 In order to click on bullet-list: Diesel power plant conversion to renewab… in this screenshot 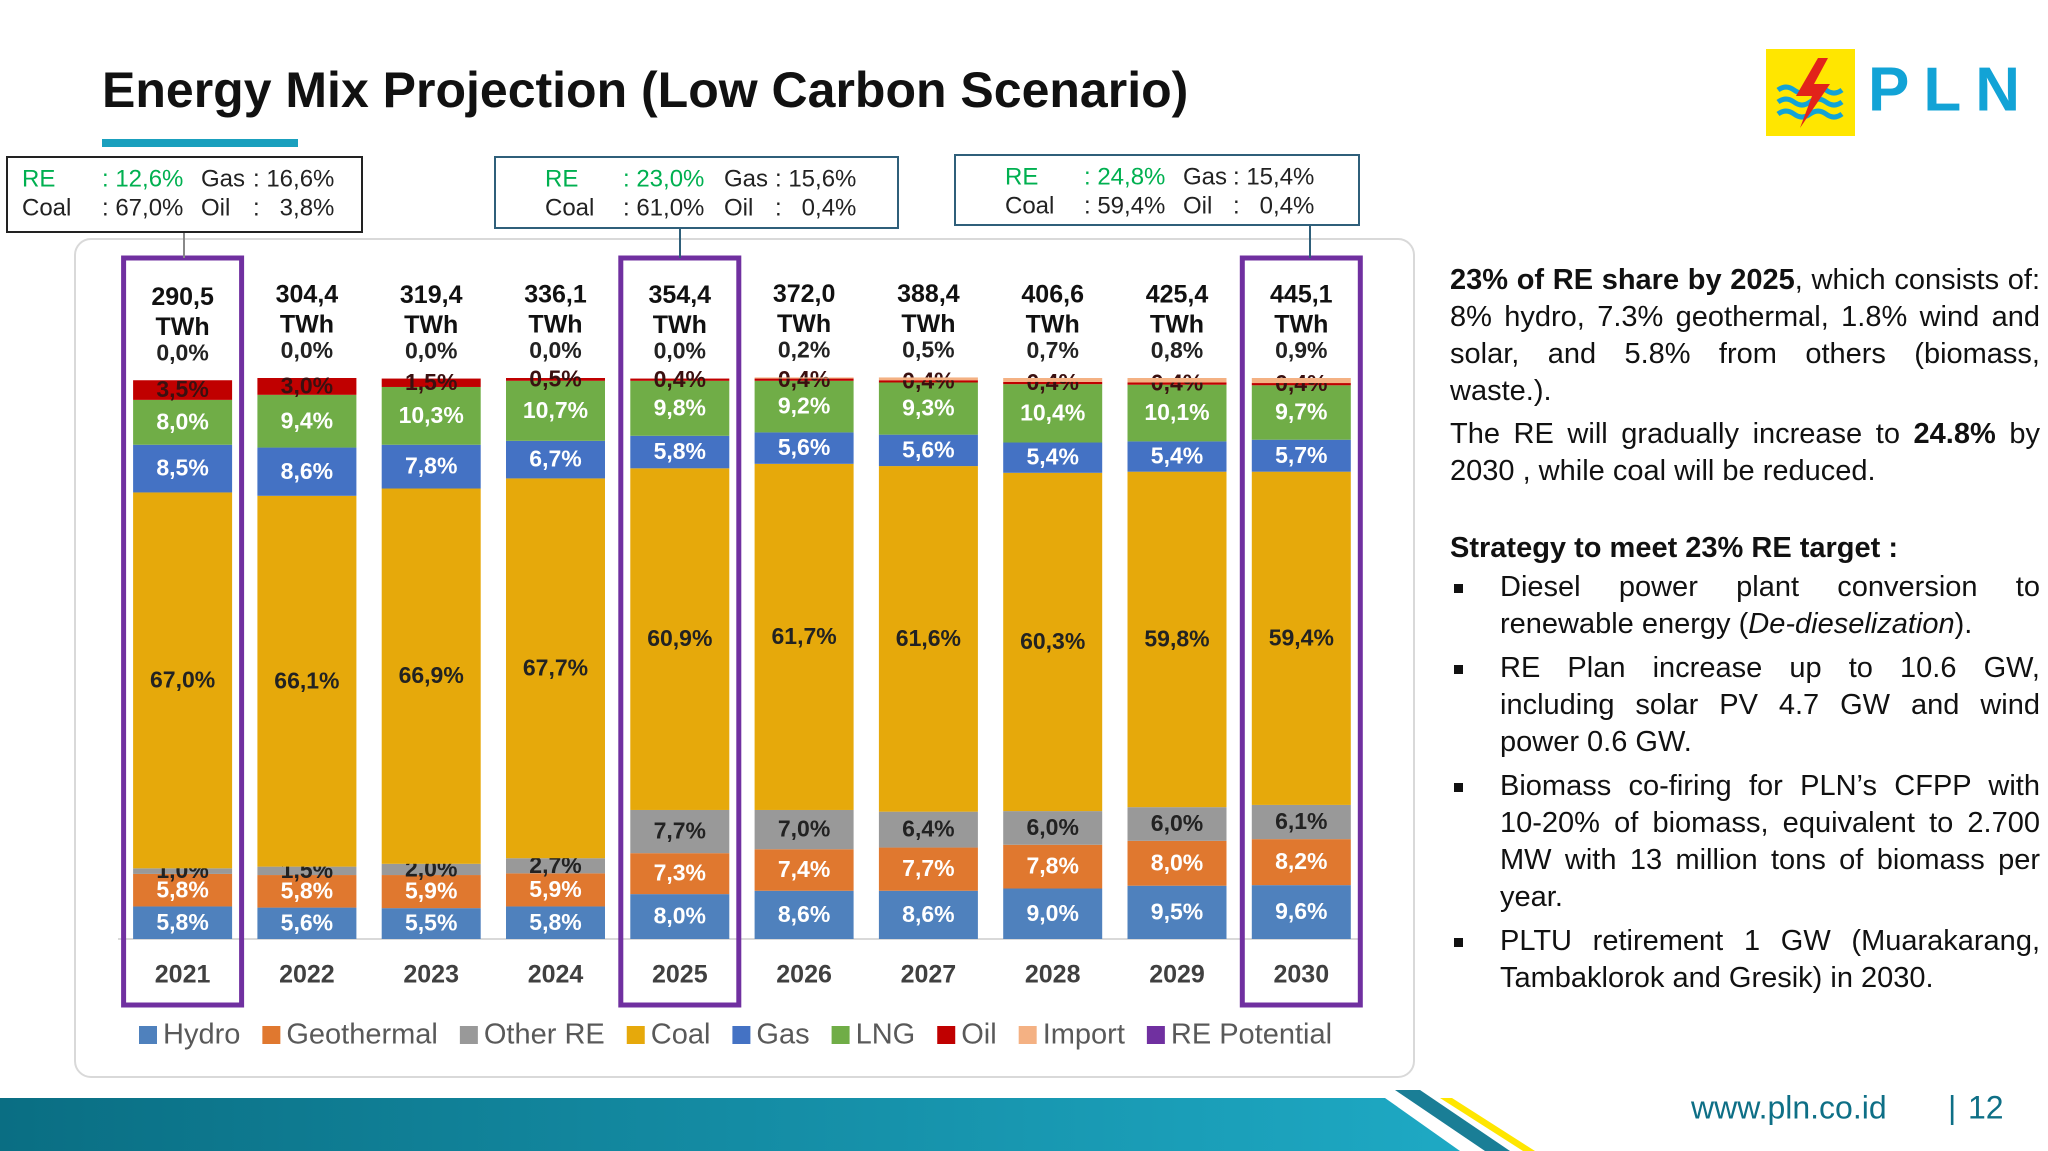, I will do `click(1745, 783)`.